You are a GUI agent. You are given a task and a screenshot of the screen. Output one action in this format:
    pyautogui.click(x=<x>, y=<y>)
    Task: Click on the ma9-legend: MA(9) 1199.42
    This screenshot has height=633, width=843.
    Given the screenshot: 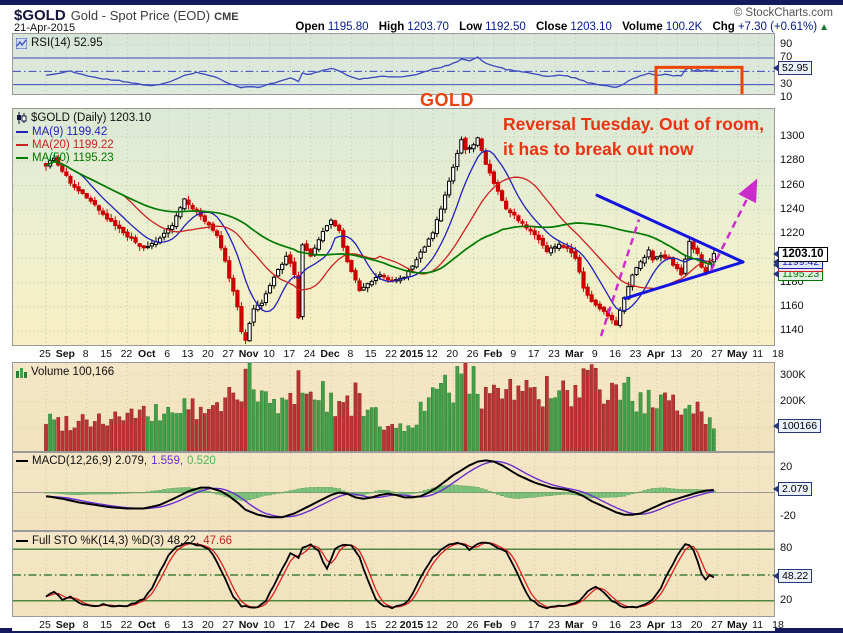 What is the action you would take?
    pyautogui.click(x=61, y=132)
    